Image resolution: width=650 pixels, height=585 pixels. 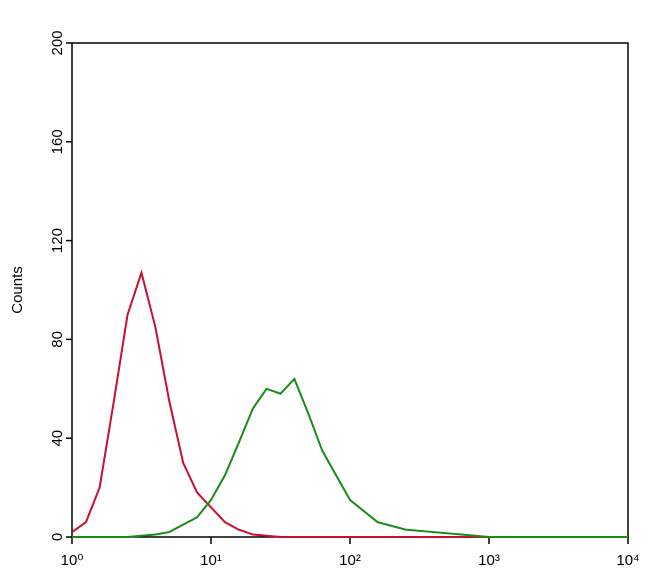 I want to click on y-tick-label: 0, so click(x=57, y=537).